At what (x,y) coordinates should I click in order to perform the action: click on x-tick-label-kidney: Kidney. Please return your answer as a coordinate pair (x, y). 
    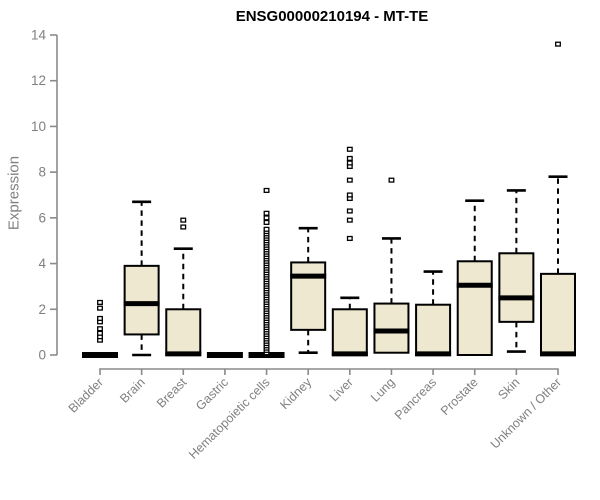
    Looking at the image, I should click on (295, 393).